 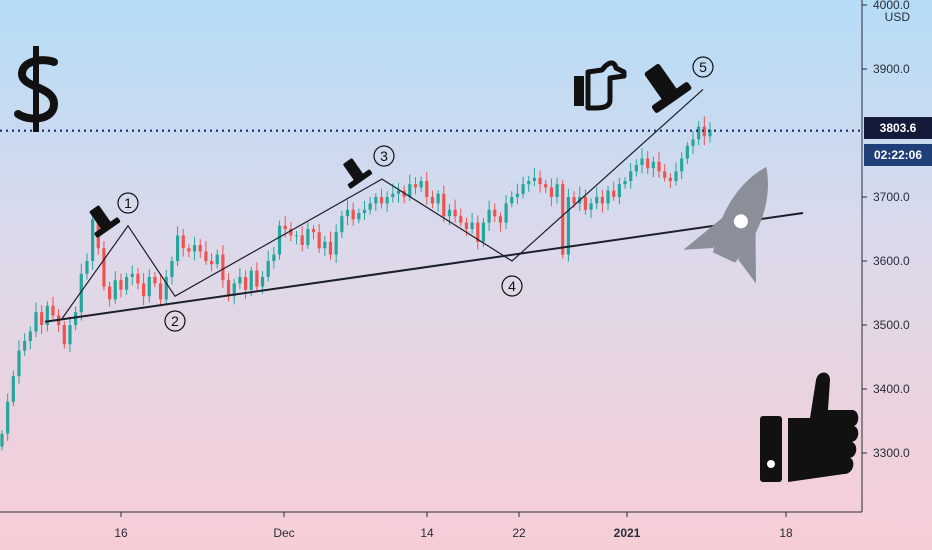 I want to click on rocket-window, so click(x=740, y=221).